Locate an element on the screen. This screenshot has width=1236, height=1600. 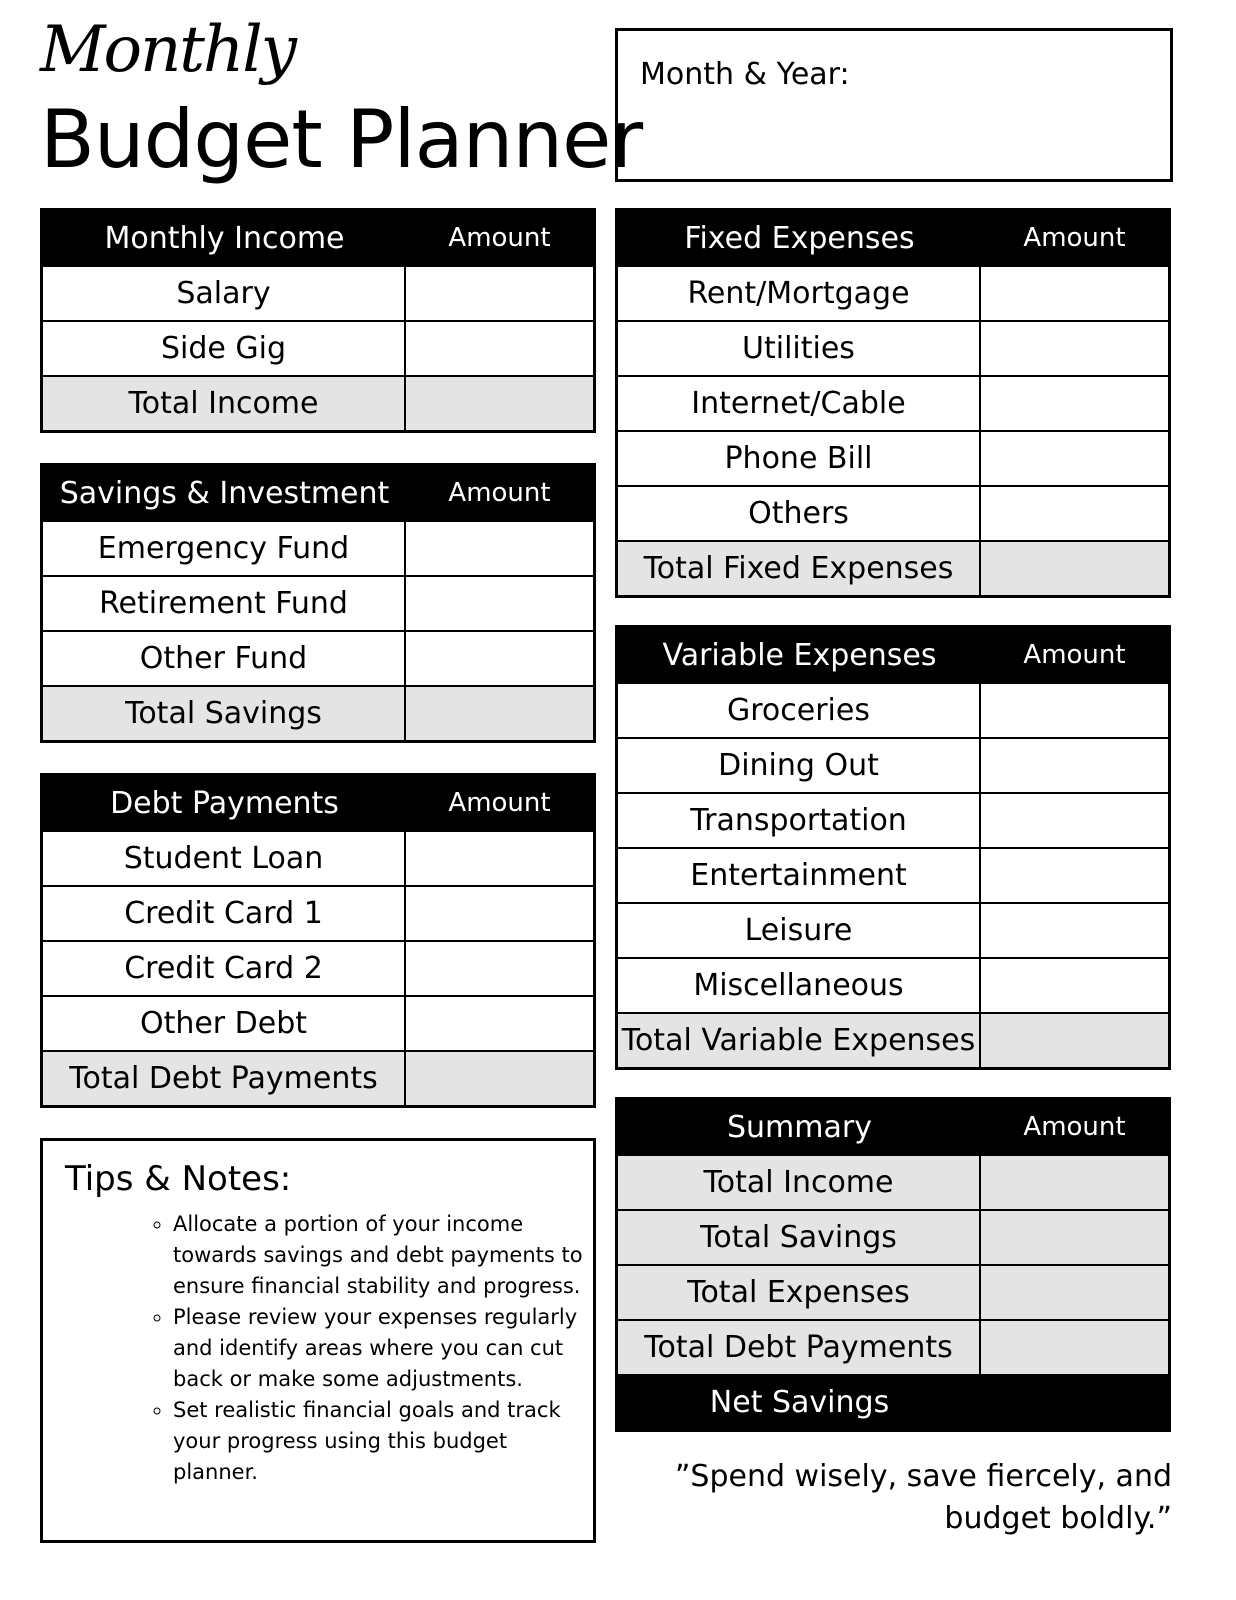
table-row: Credit Card 2 is located at coordinates (318, 967).